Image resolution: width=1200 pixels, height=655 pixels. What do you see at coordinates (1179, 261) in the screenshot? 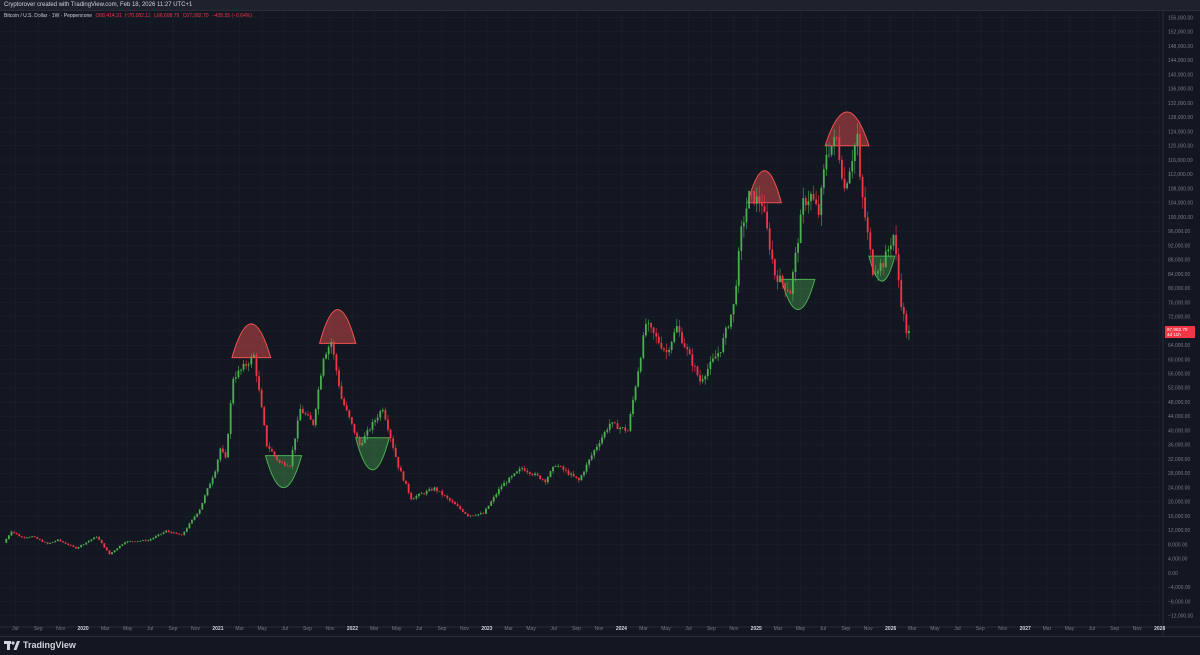
I see `y-tick-label: 88,000.00` at bounding box center [1179, 261].